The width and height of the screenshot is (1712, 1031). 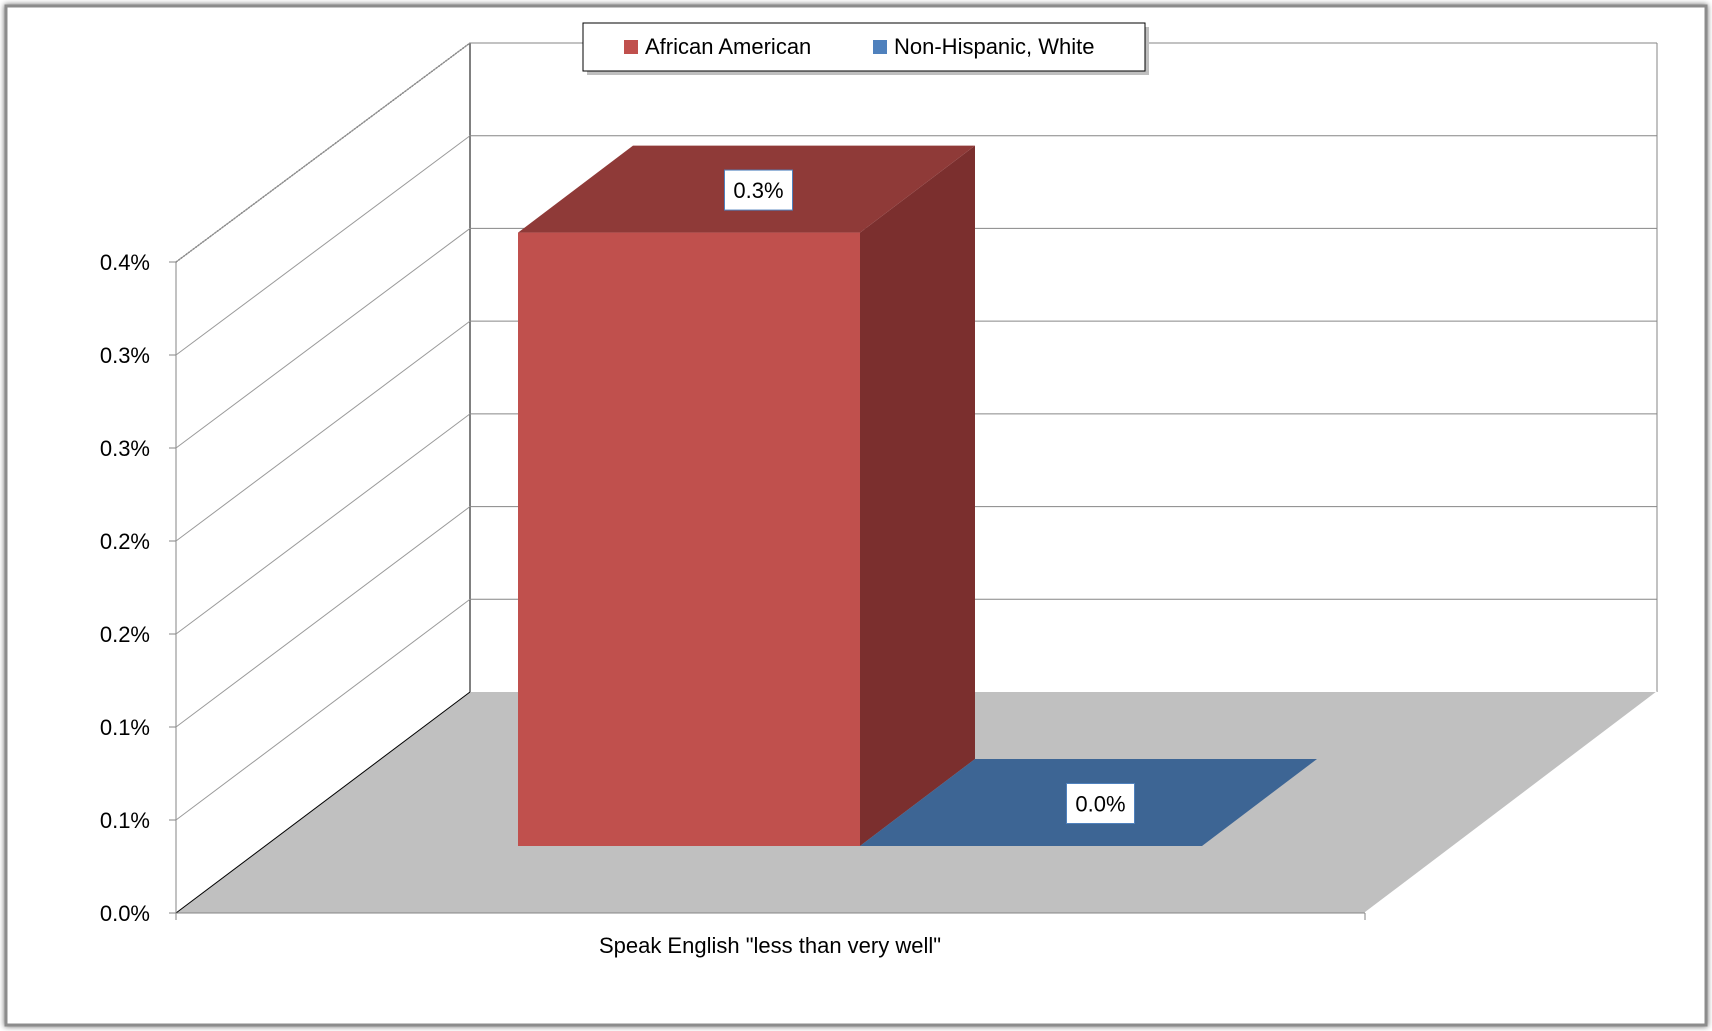 I want to click on data-label-african-american: 0.3%, so click(x=758, y=190).